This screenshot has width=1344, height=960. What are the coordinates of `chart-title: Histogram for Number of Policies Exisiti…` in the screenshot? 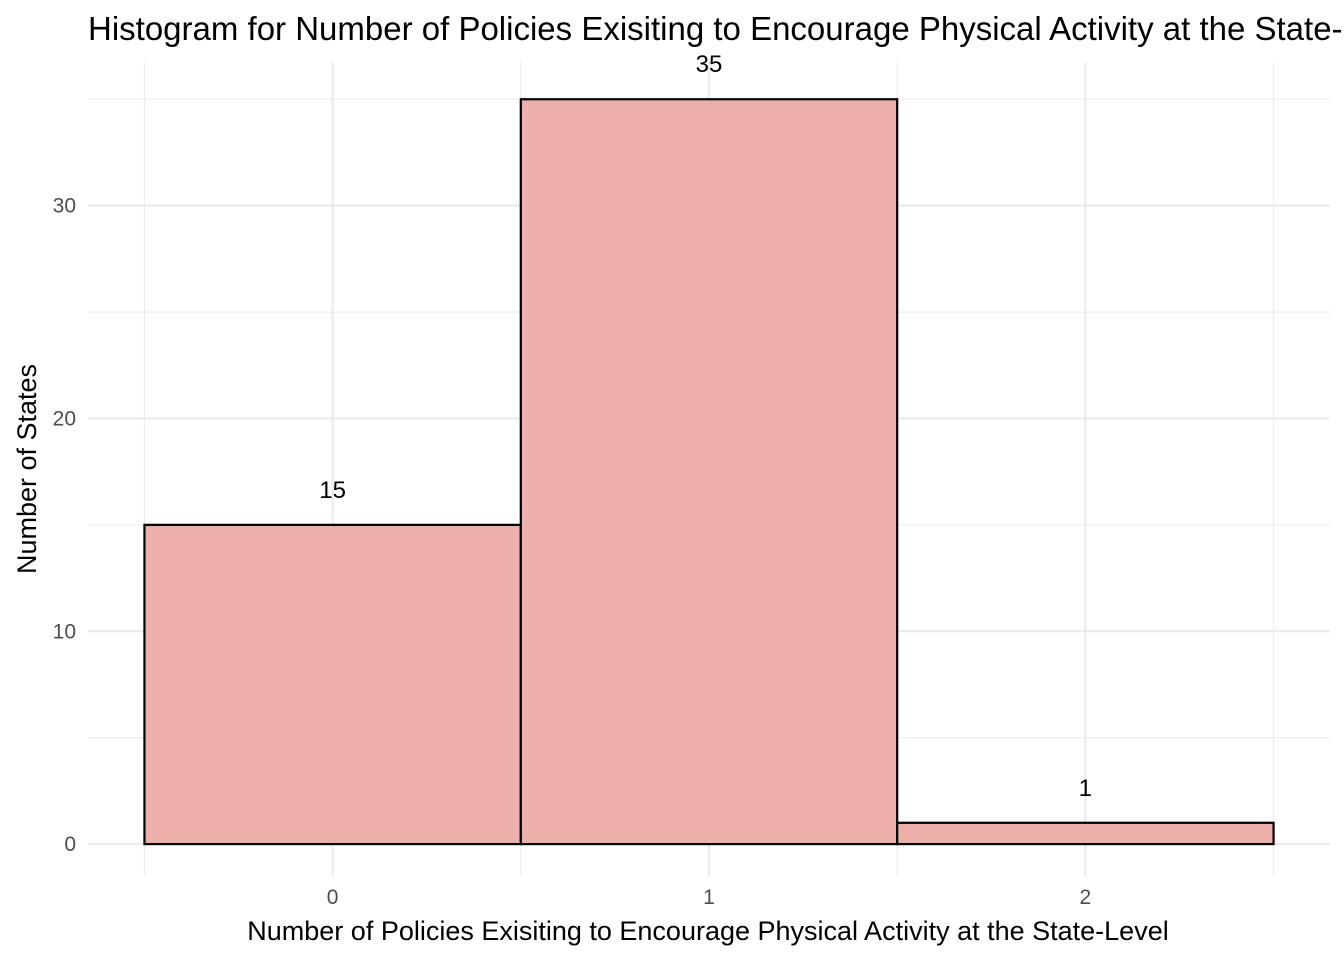 It's located at (716, 28).